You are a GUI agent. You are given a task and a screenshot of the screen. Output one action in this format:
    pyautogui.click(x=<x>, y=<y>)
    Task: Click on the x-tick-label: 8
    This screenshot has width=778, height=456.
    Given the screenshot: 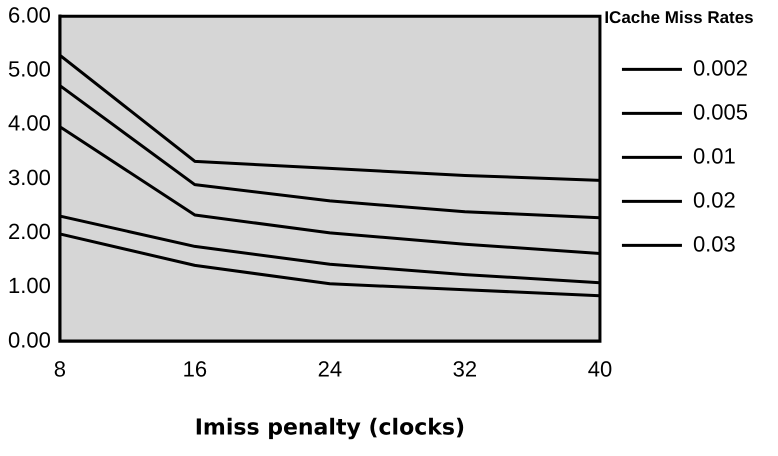 What is the action you would take?
    pyautogui.click(x=60, y=369)
    